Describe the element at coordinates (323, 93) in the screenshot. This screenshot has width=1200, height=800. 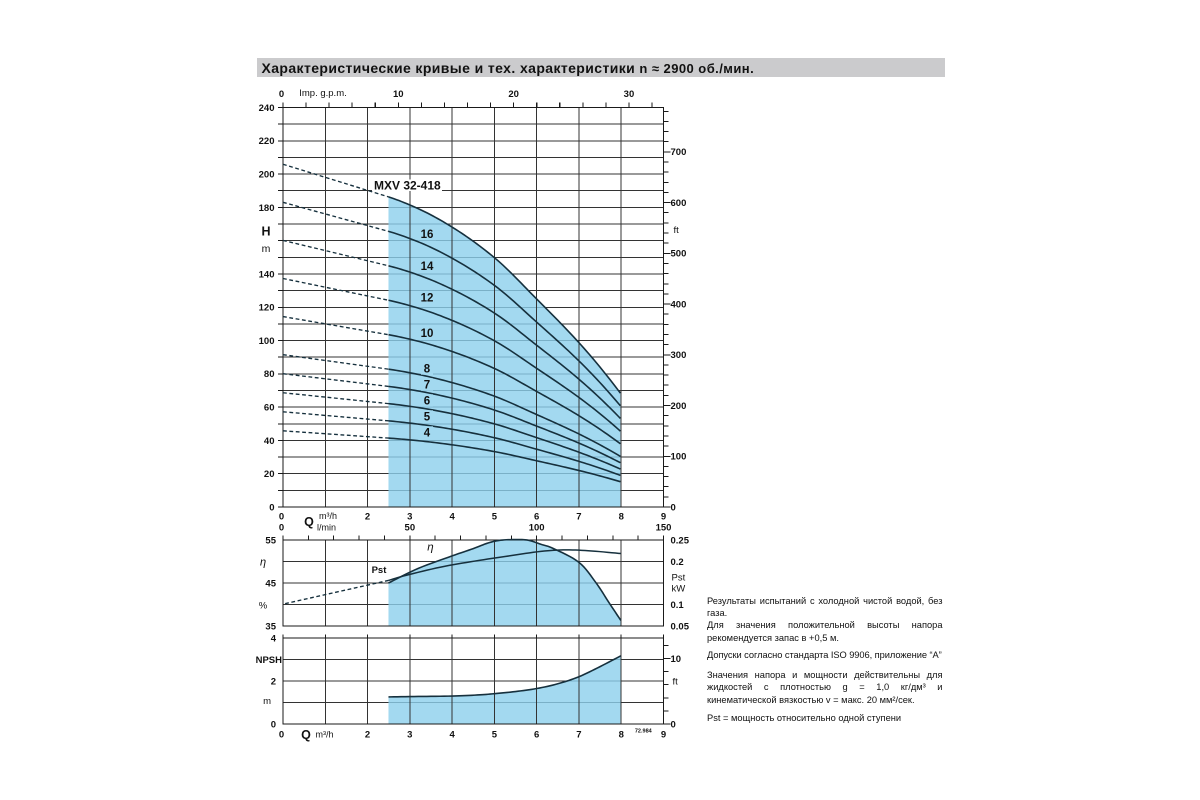
I see `svg-text: Imp. g.p.m.` at that location.